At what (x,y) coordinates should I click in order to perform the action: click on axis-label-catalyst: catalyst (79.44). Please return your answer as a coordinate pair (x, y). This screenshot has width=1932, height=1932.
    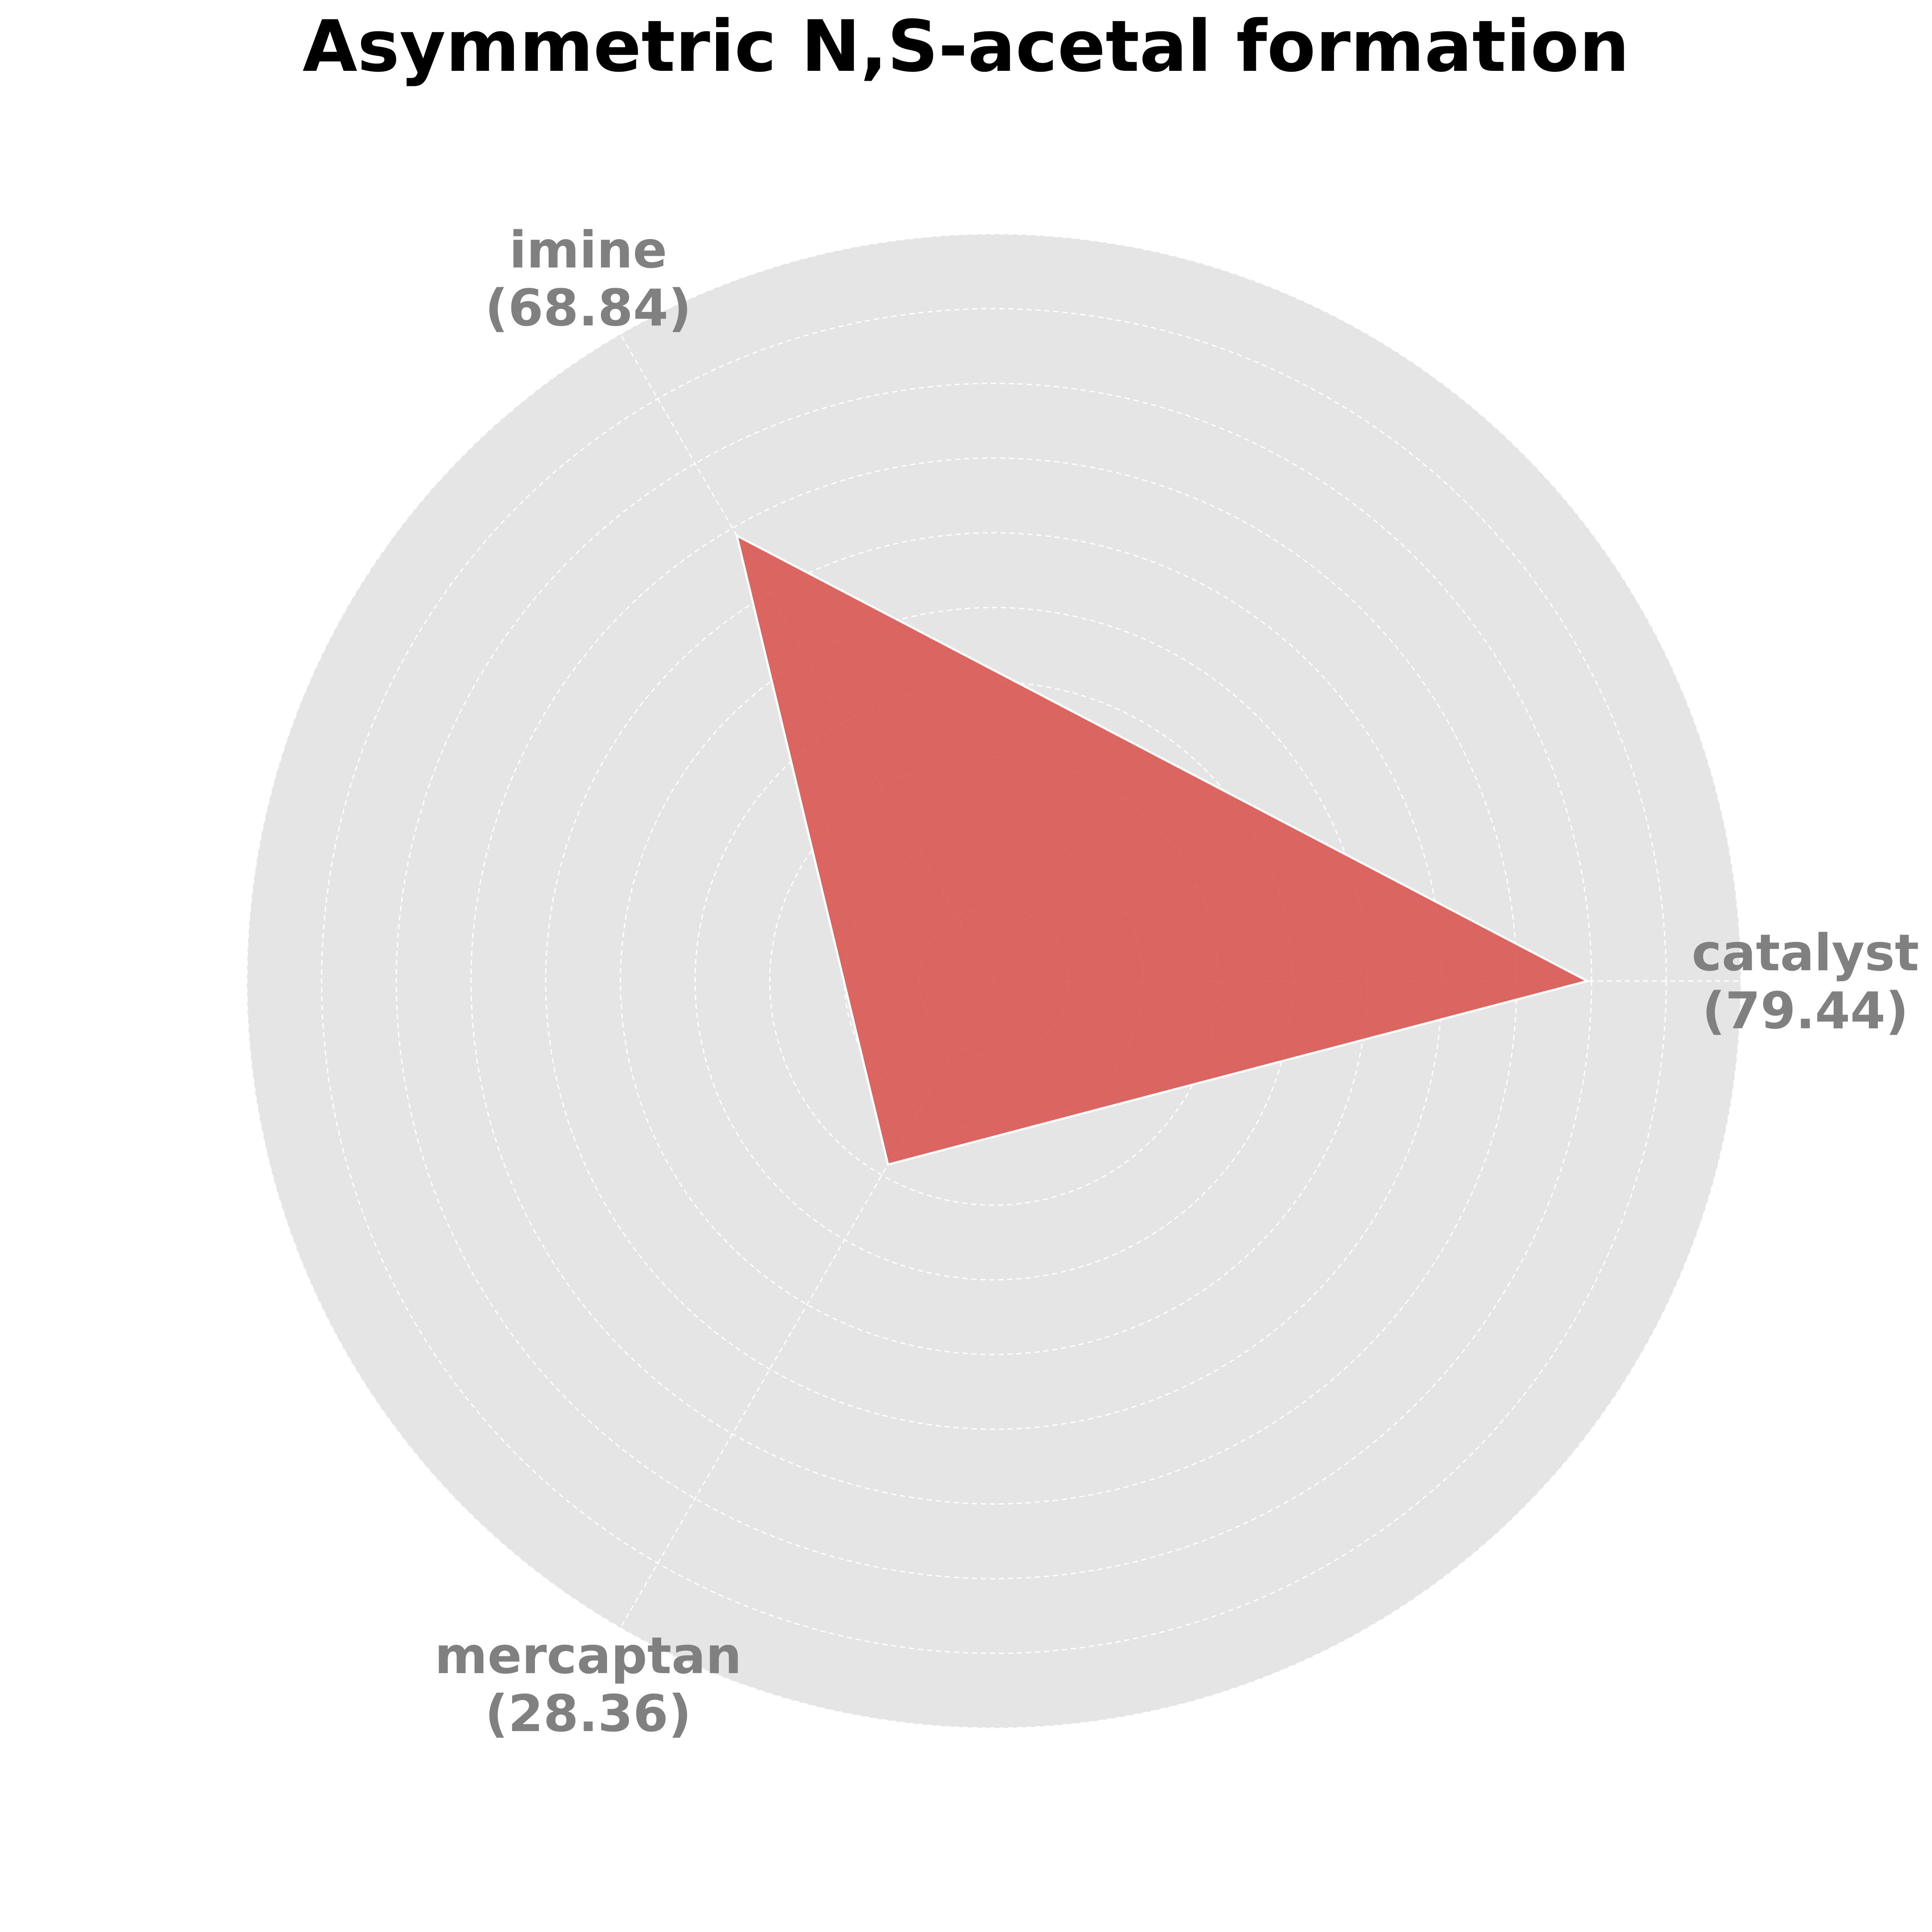
    Looking at the image, I should click on (1806, 981).